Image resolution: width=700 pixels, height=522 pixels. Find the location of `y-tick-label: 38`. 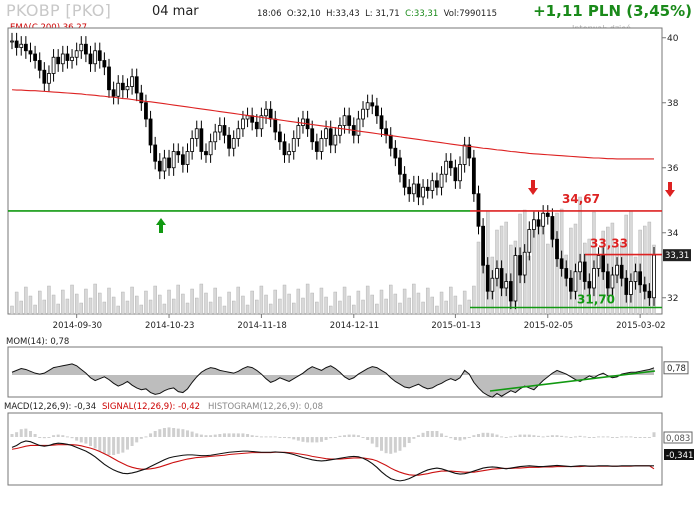

y-tick-label: 38 is located at coordinates (673, 104).